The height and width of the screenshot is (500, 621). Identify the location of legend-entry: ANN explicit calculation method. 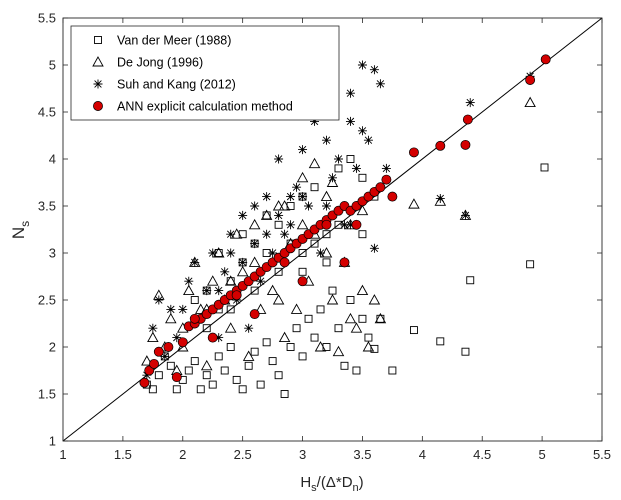
(193, 107).